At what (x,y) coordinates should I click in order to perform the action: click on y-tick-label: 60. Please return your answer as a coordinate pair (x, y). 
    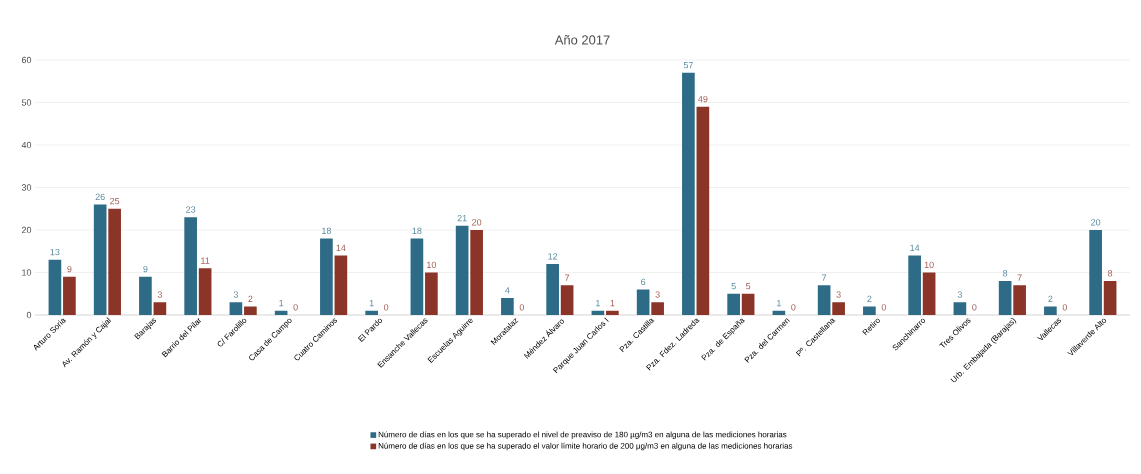
    Looking at the image, I should click on (26, 60).